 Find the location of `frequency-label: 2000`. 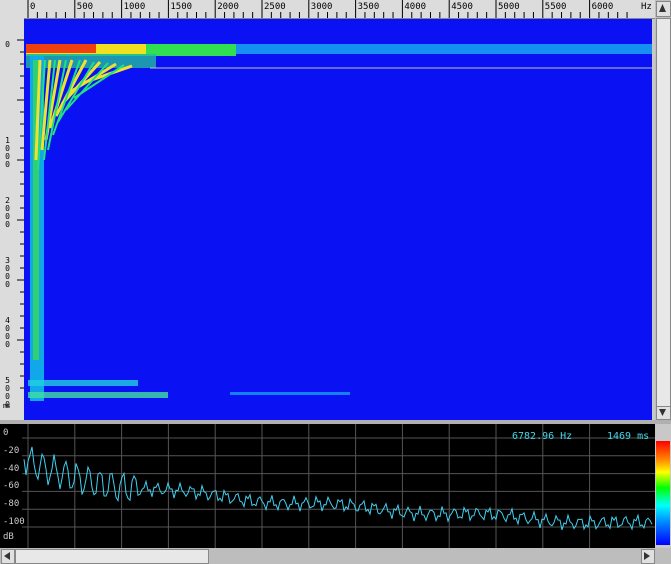

frequency-label: 2000 is located at coordinates (228, 7).